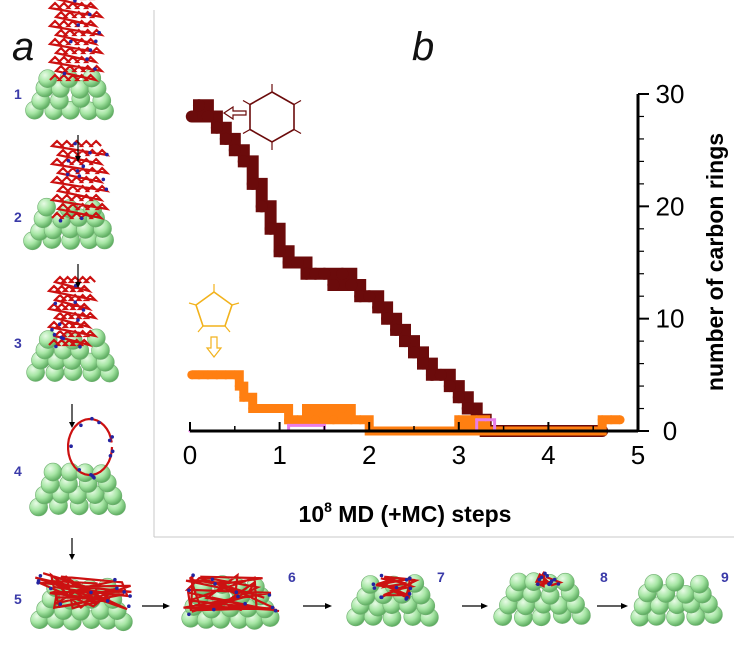 The height and width of the screenshot is (645, 734). Describe the element at coordinates (715, 262) in the screenshot. I see `y-axis-title: number of carbon rings` at that location.